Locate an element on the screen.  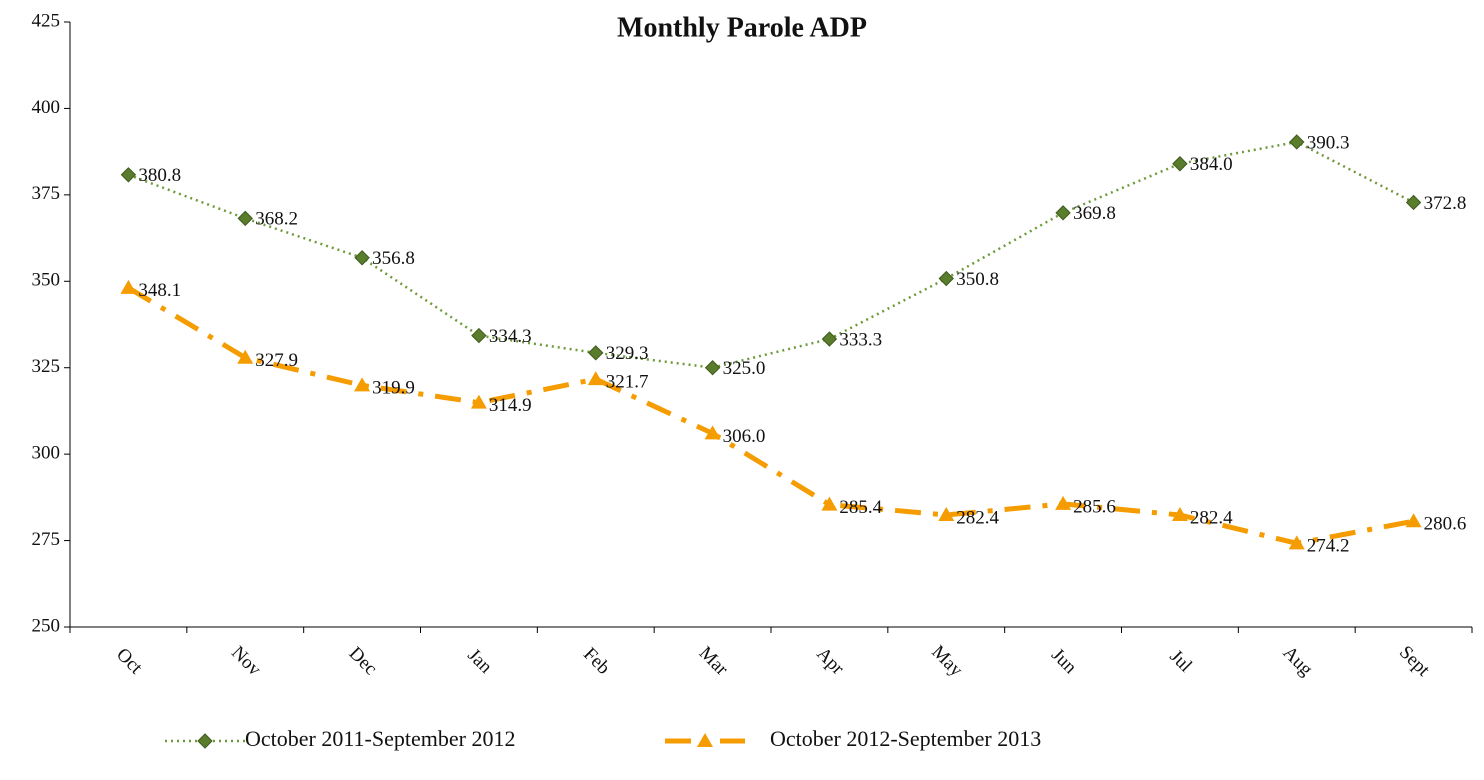
data-label: 390.3 is located at coordinates (1328, 142).